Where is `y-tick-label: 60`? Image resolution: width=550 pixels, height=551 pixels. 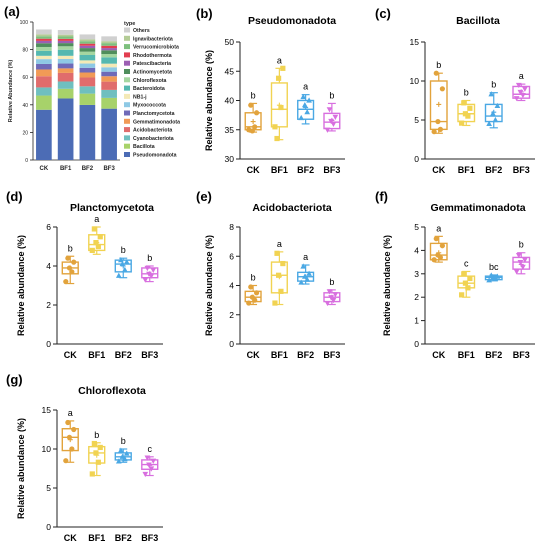
y-tick-label: 60 is located at coordinates (25, 78).